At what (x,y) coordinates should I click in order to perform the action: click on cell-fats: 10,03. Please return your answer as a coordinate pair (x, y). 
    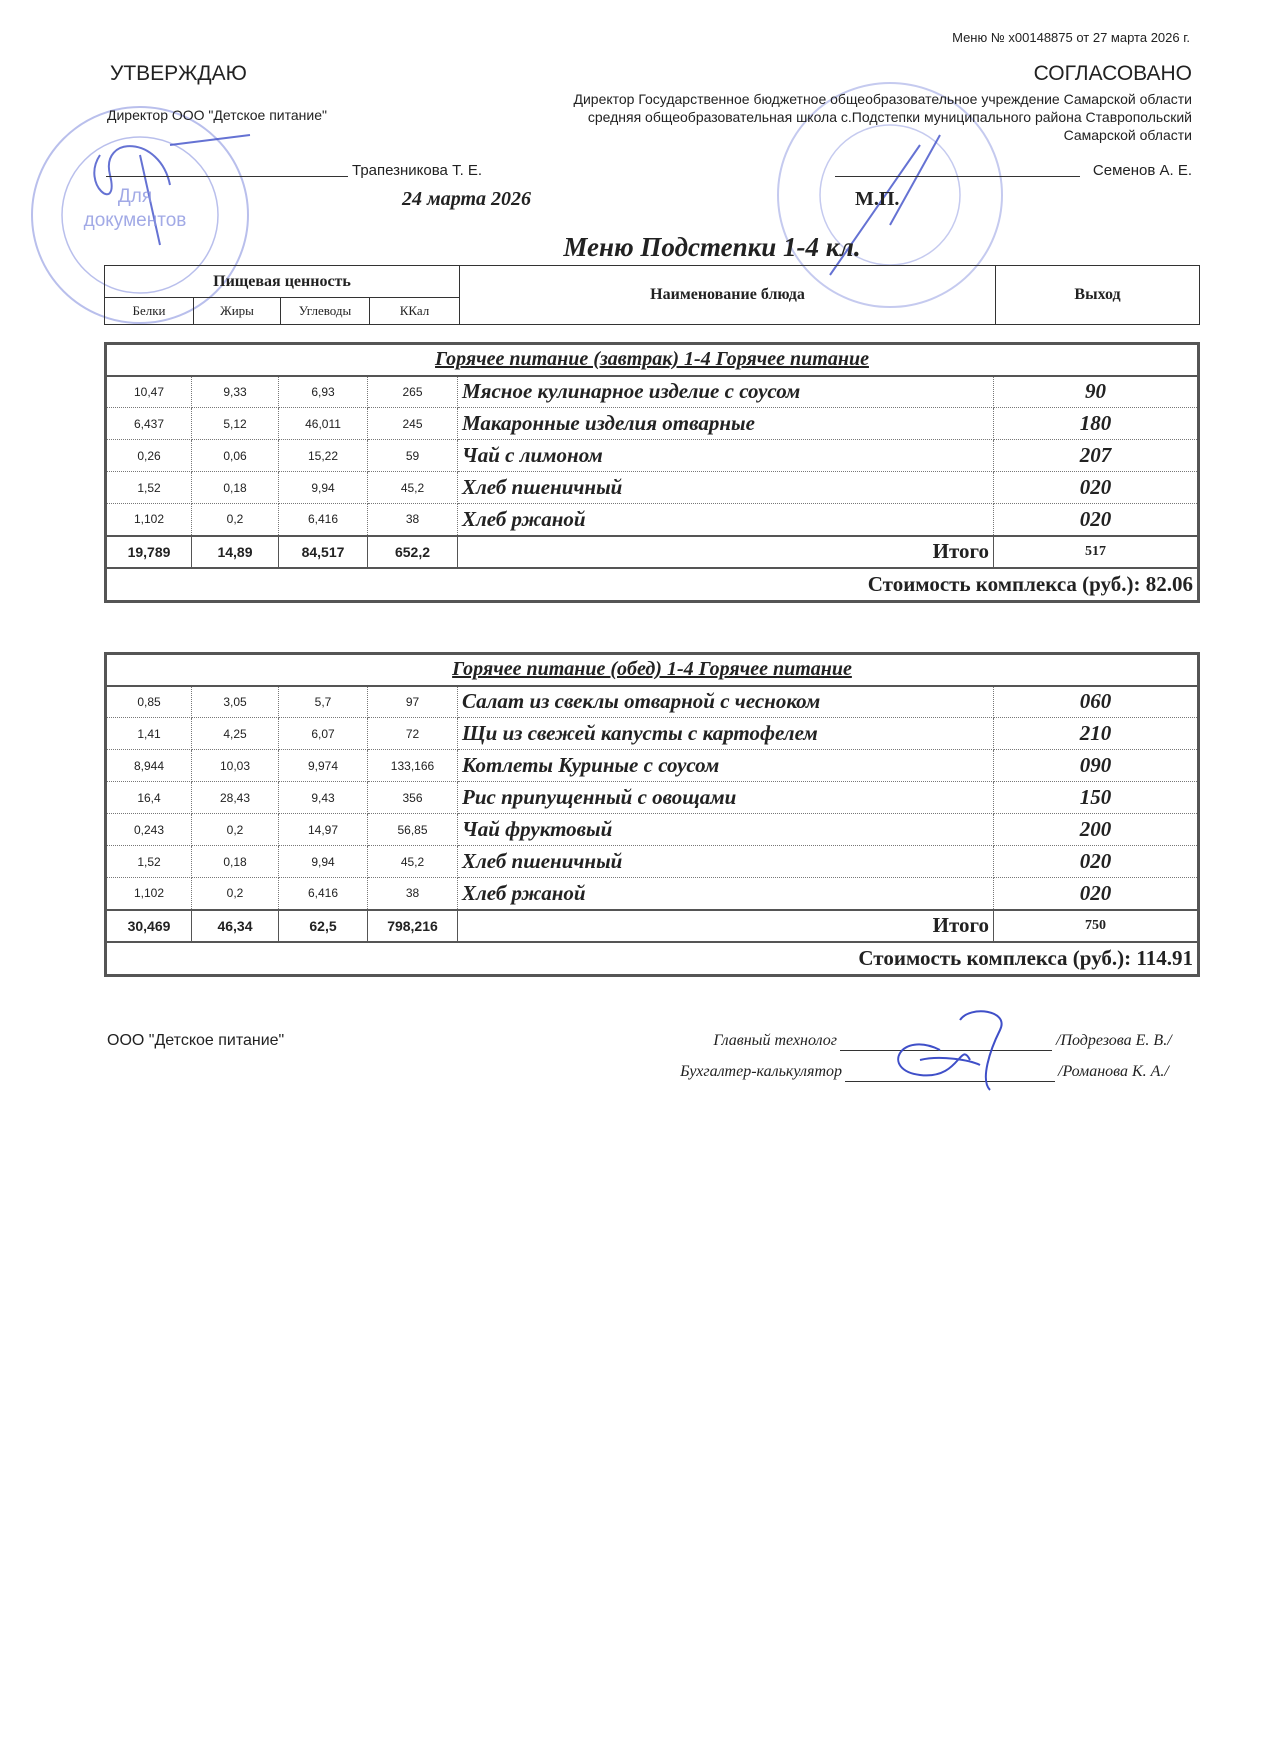
    Looking at the image, I should click on (235, 765).